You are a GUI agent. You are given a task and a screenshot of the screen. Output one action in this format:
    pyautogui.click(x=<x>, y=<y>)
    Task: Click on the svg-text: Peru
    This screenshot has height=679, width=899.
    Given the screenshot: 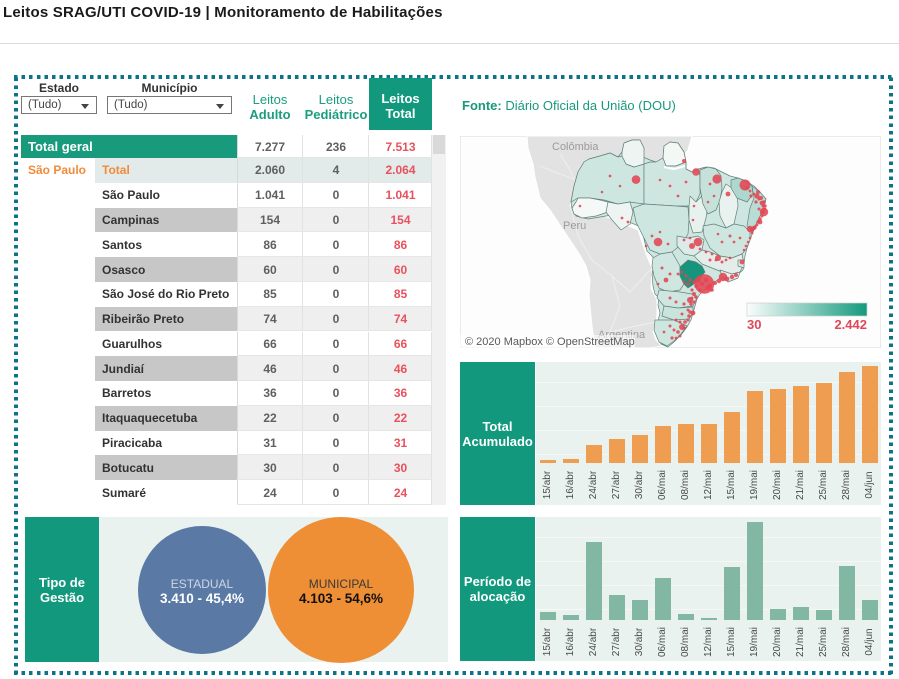 What is the action you would take?
    pyautogui.click(x=574, y=226)
    